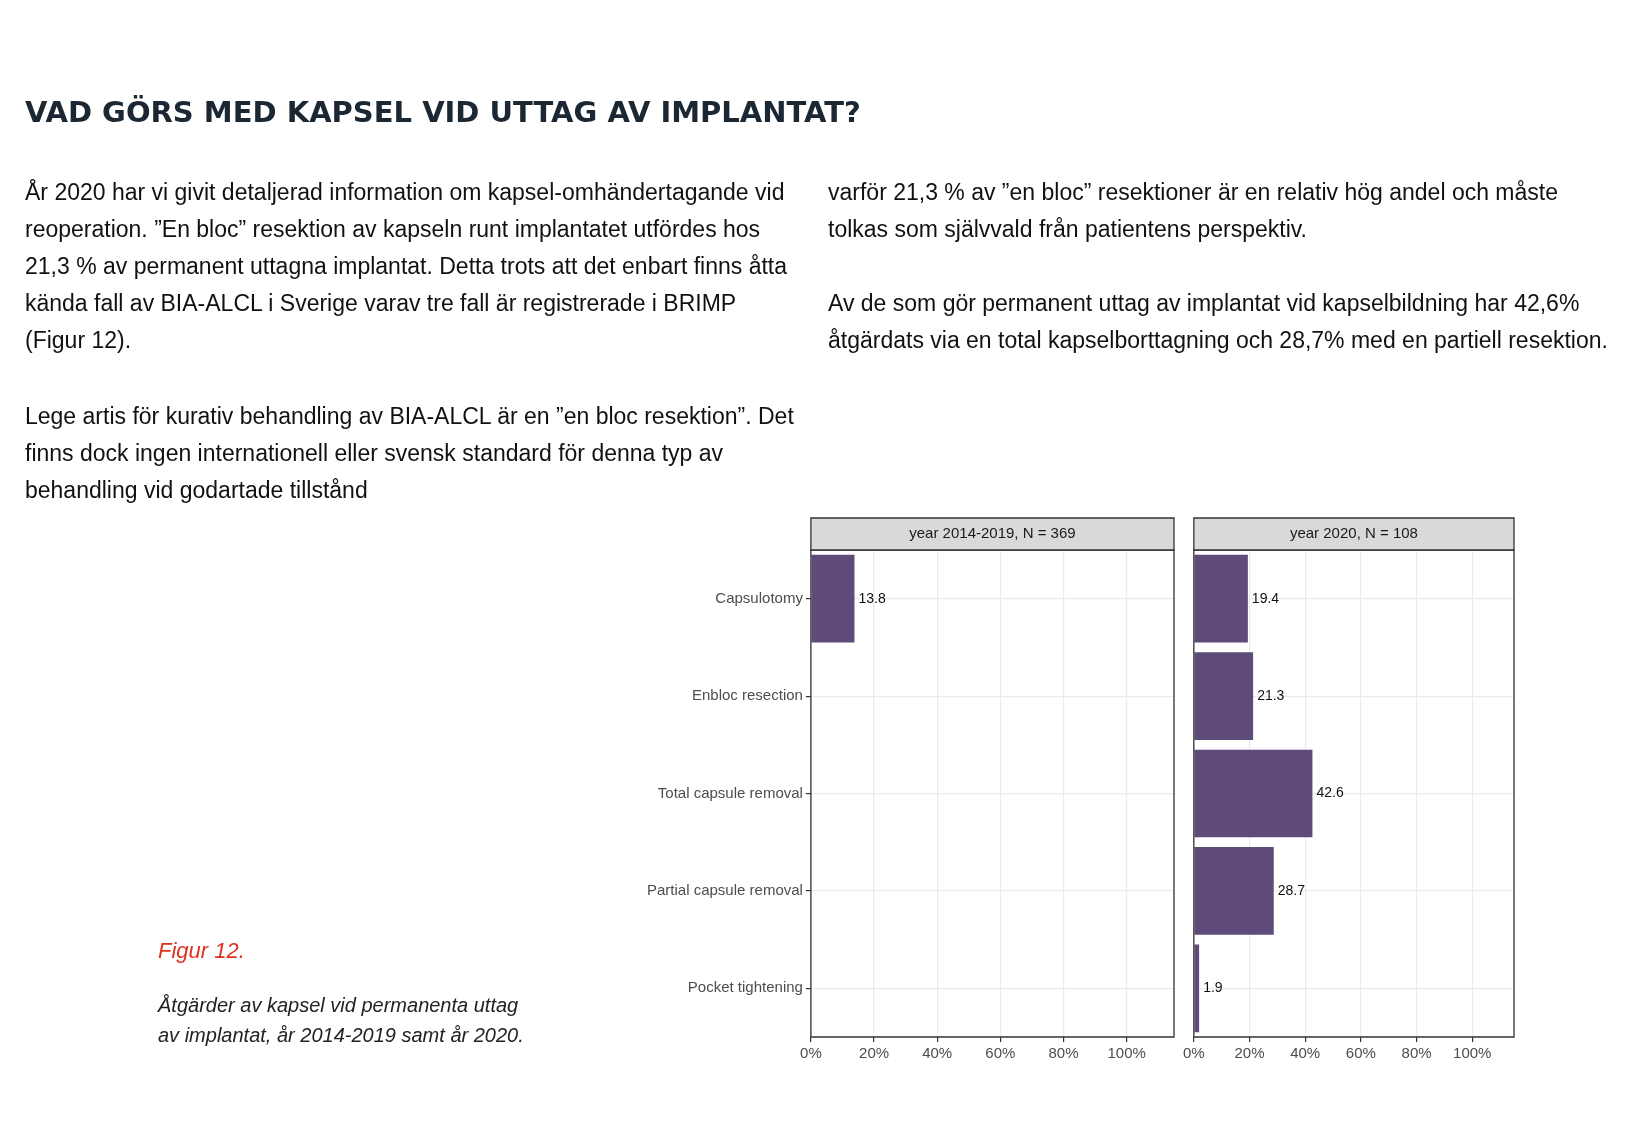 The width and height of the screenshot is (1634, 1144). I want to click on text: VAD GÖRS MED KAPSEL VID UTTAG AV IMPLANTAT?, so click(443, 112).